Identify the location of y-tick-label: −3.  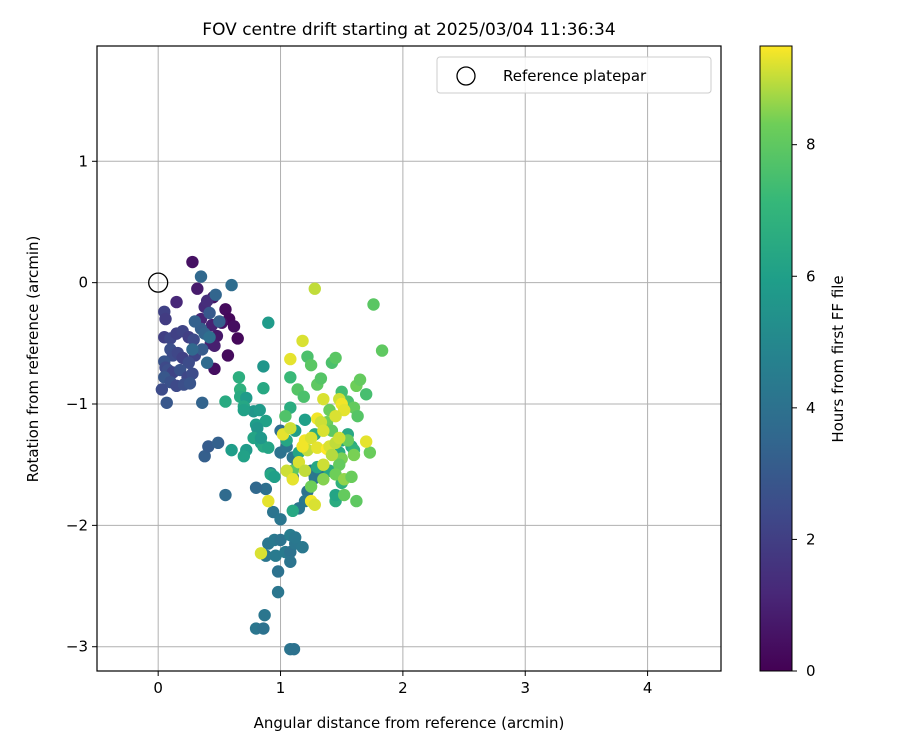
(77, 647).